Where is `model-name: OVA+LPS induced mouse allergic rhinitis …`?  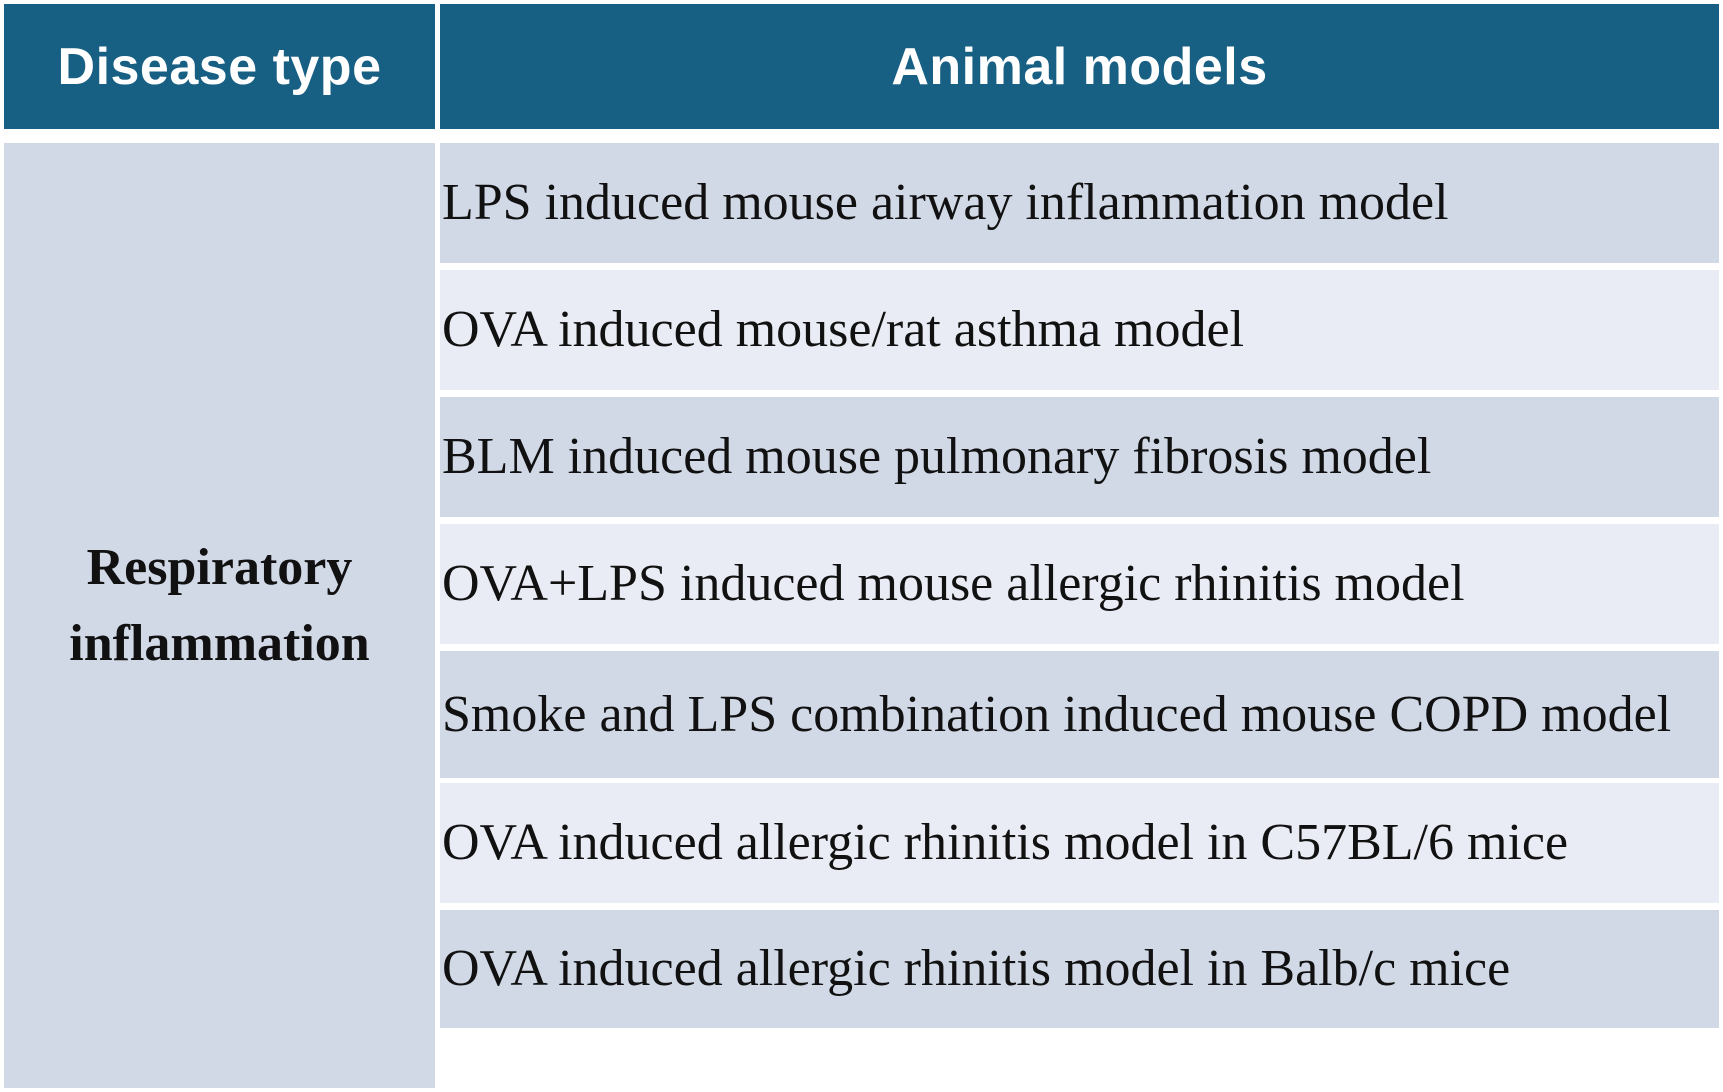
model-name: OVA+LPS induced mouse allergic rhinitis … is located at coordinates (953, 583).